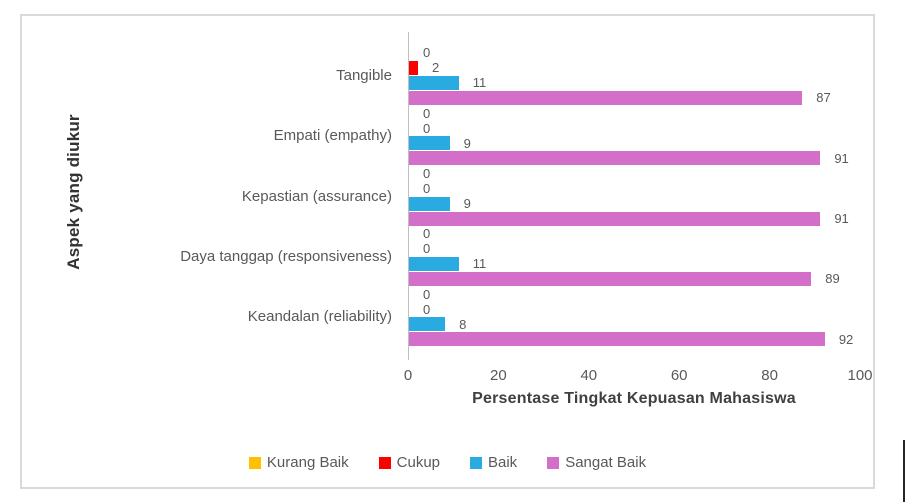 The height and width of the screenshot is (502, 907). What do you see at coordinates (436, 68) in the screenshot?
I see `data-label: 2` at bounding box center [436, 68].